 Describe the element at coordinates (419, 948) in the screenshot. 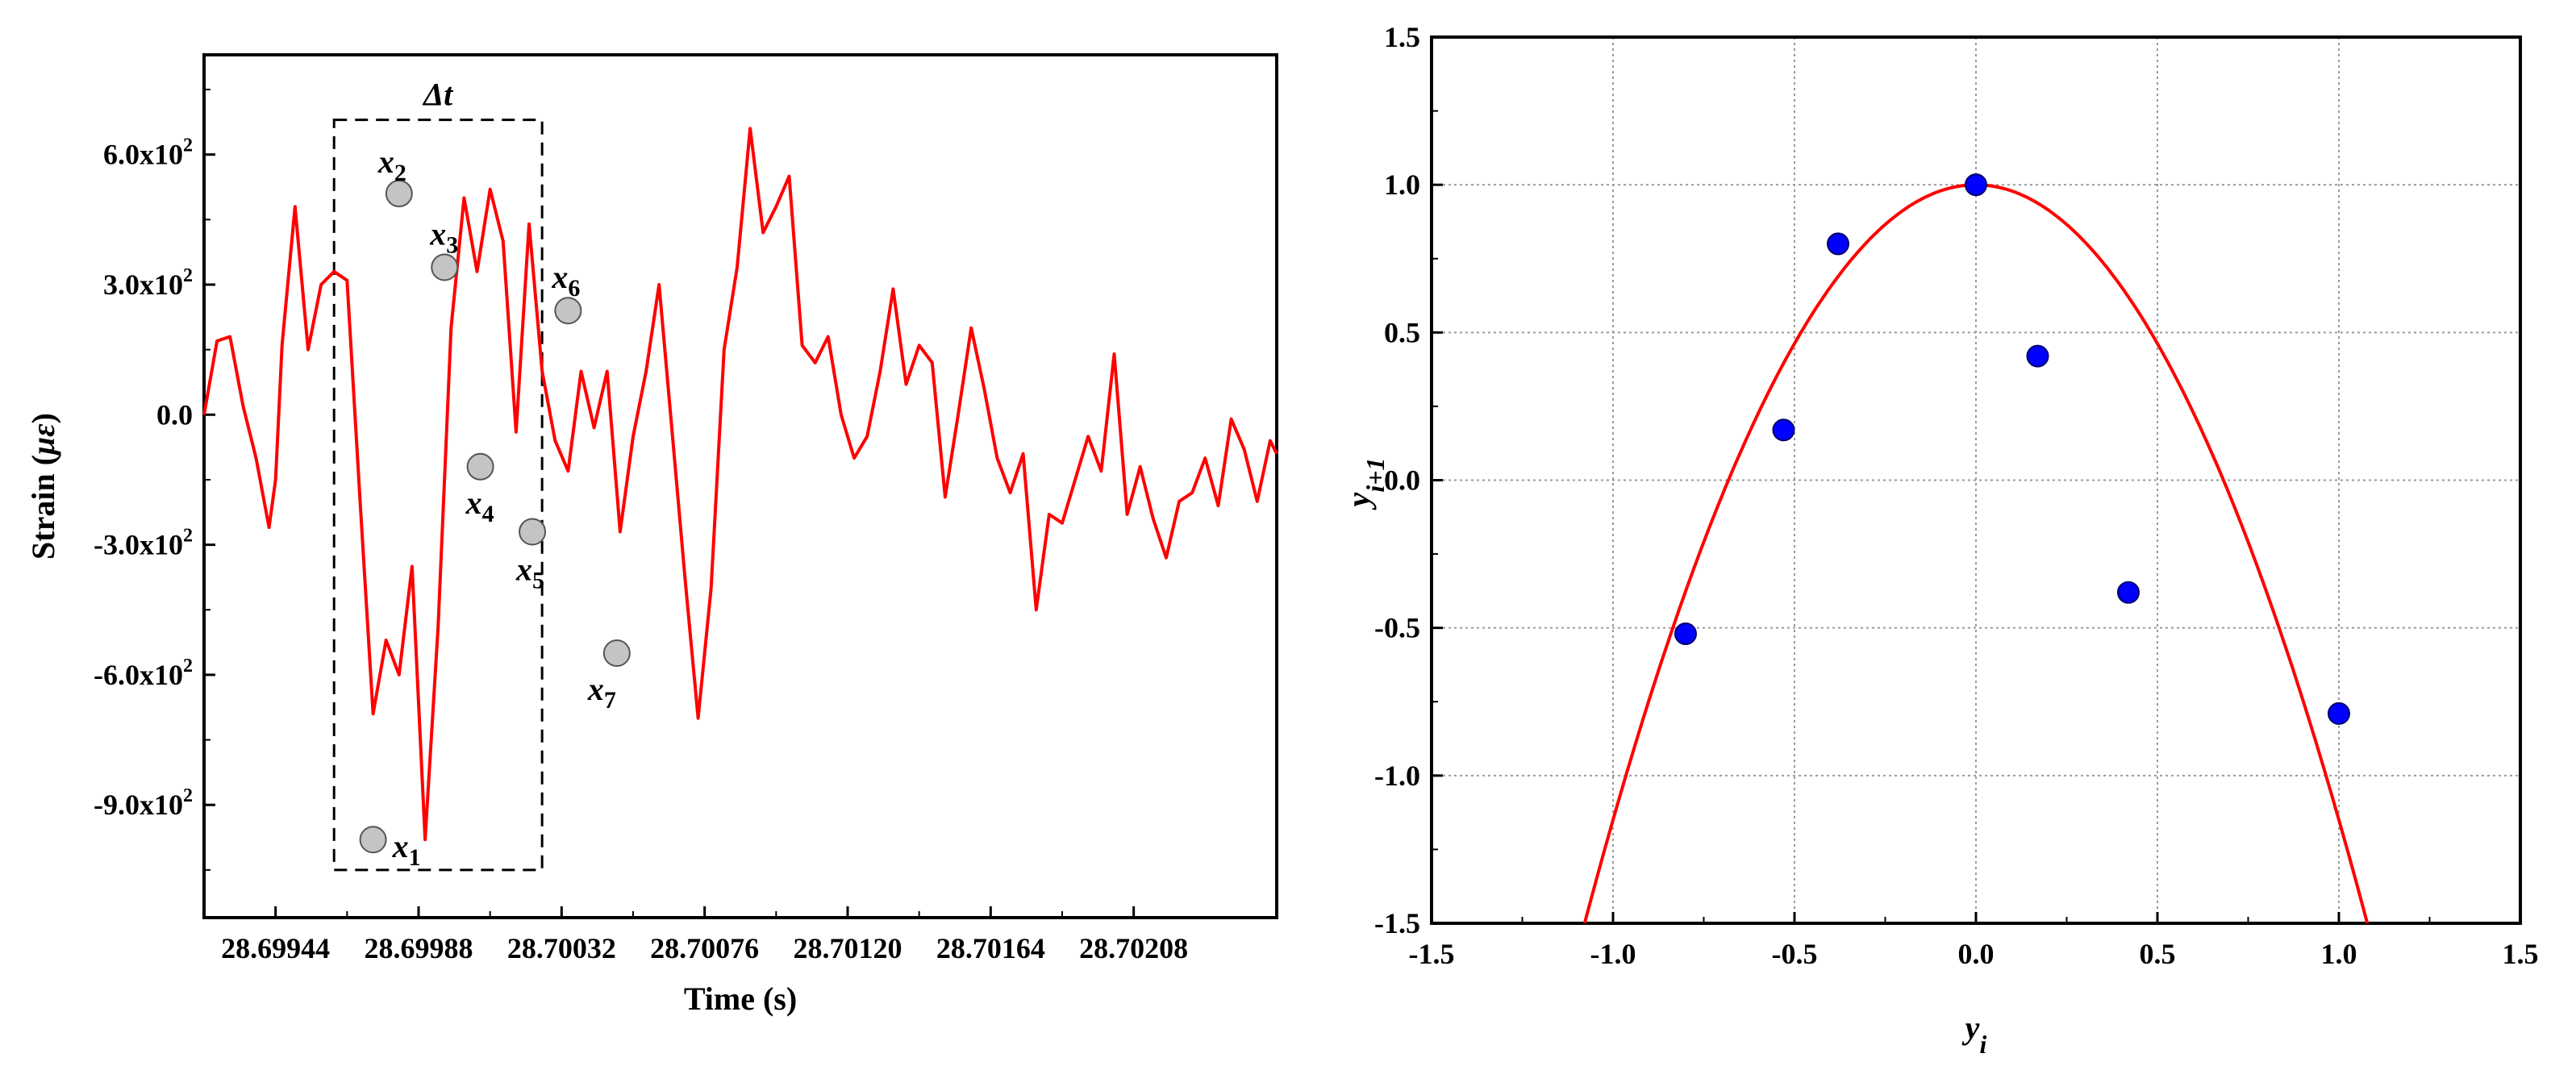

I see `left-x-tick-label: 28.69988` at that location.